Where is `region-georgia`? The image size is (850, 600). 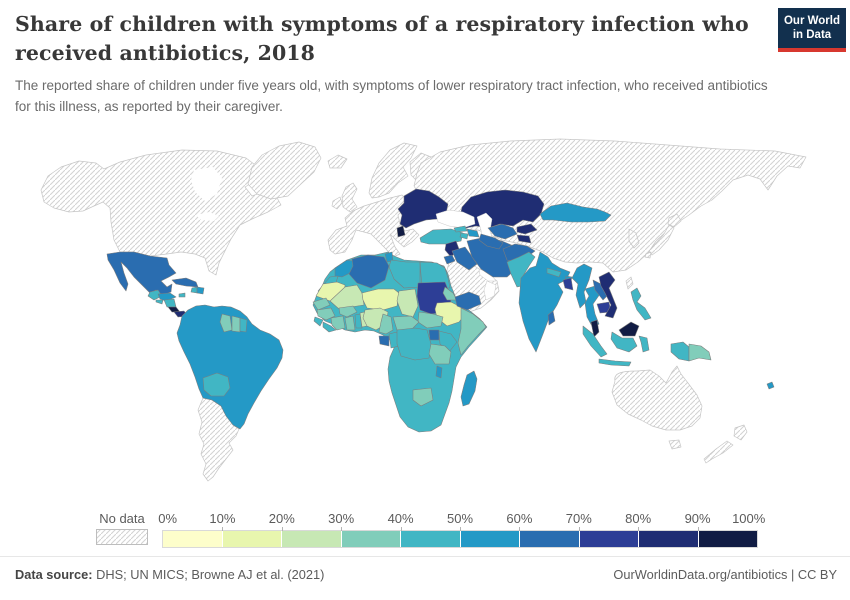
region-georgia is located at coordinates (460, 229).